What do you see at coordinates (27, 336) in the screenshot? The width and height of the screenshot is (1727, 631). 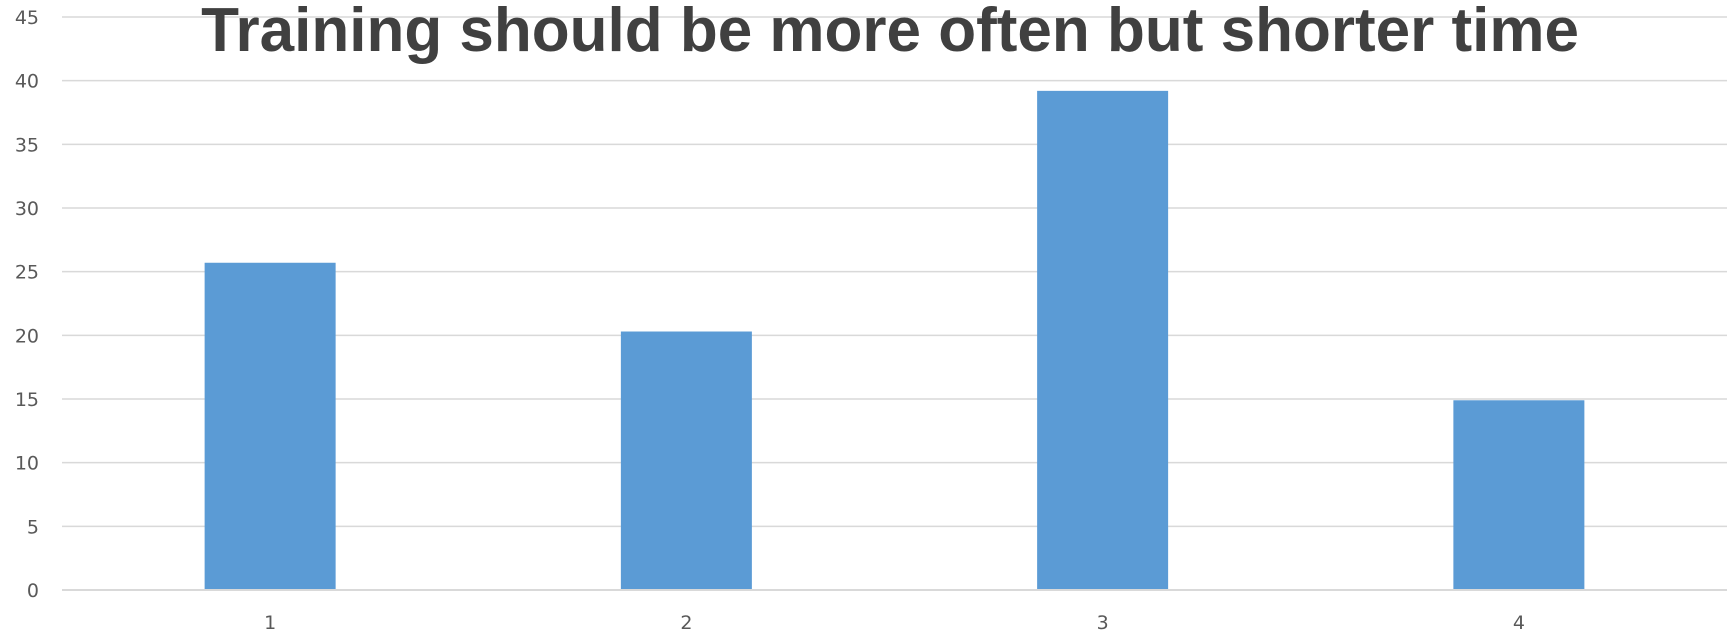 I see `y-tick-label: 20` at bounding box center [27, 336].